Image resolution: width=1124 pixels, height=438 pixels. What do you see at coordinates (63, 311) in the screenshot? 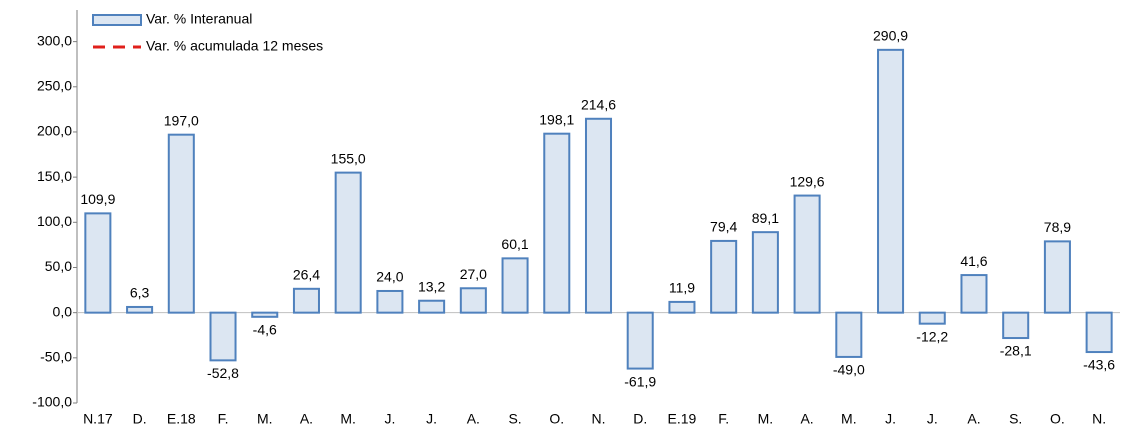
I see `y-tick-label: 0,0` at bounding box center [63, 311].